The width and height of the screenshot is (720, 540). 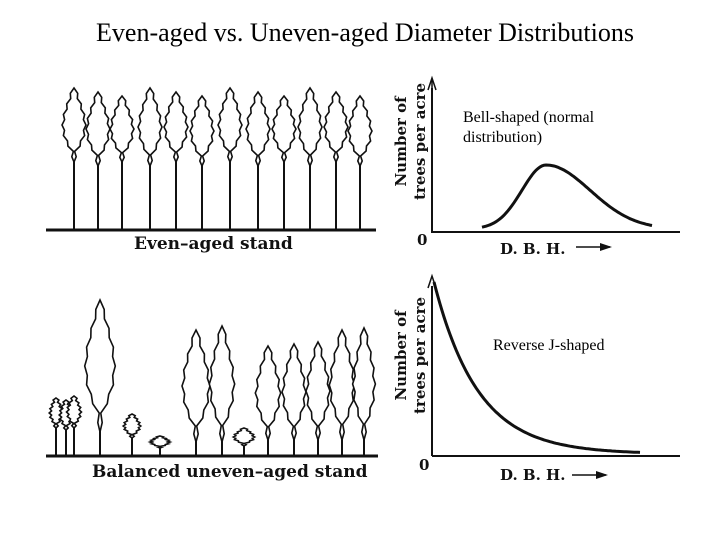 What do you see at coordinates (606, 247) in the screenshot?
I see `top-x-arrowhead` at bounding box center [606, 247].